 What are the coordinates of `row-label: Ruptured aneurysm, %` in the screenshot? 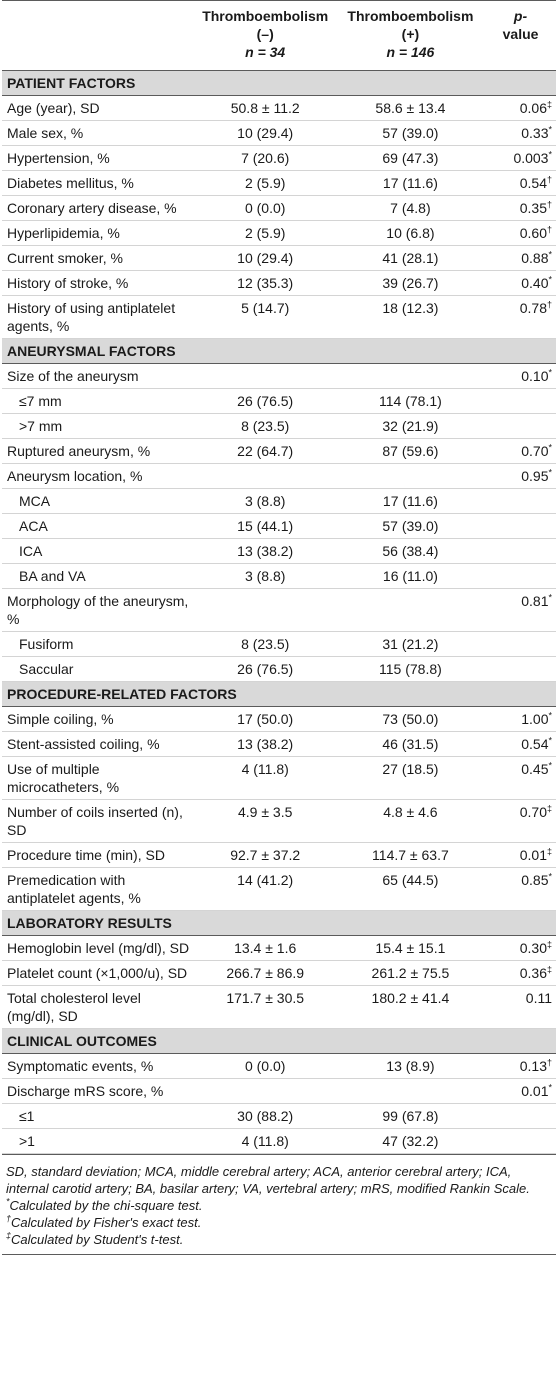 It's located at (98, 451).